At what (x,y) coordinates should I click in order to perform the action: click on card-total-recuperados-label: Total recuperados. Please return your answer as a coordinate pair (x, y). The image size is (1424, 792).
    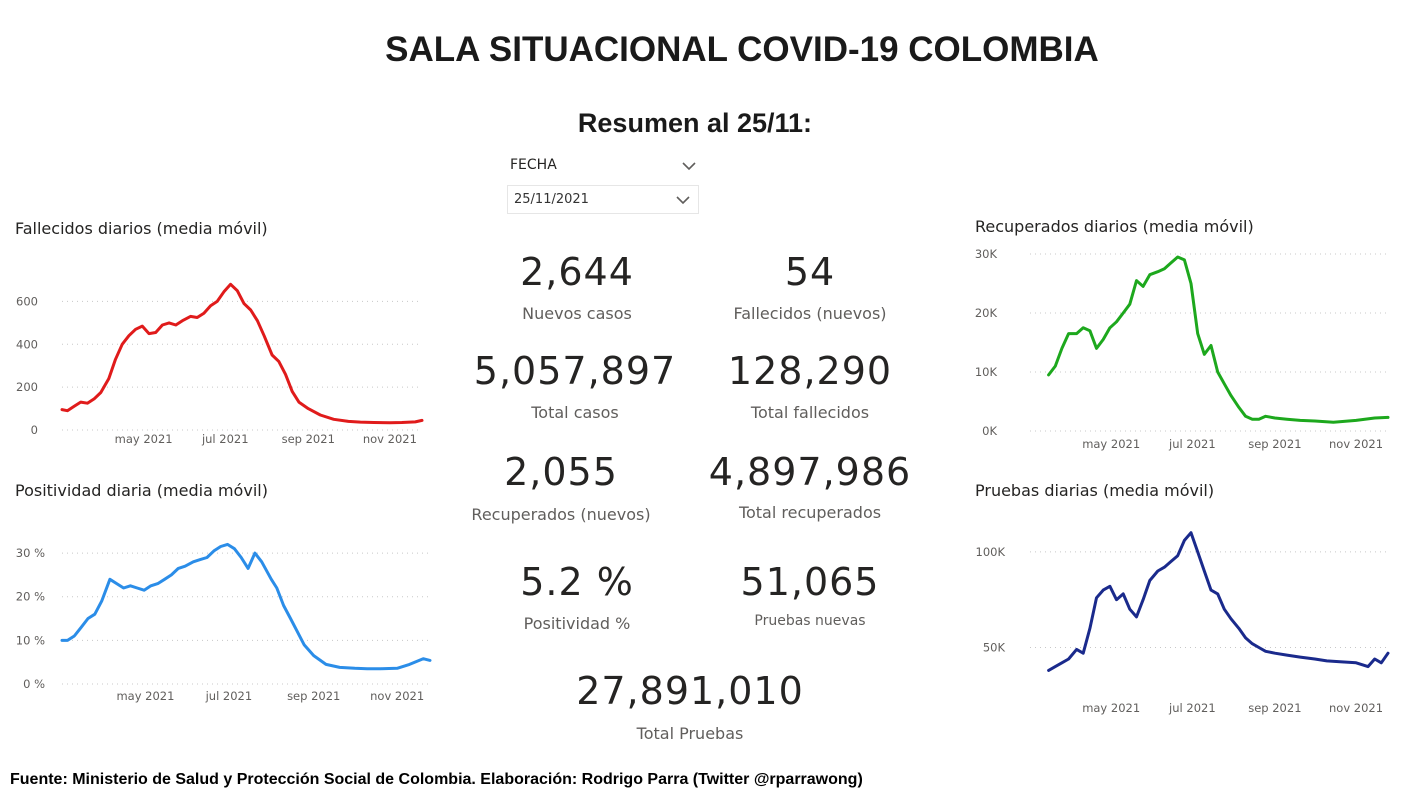
    Looking at the image, I should click on (810, 512).